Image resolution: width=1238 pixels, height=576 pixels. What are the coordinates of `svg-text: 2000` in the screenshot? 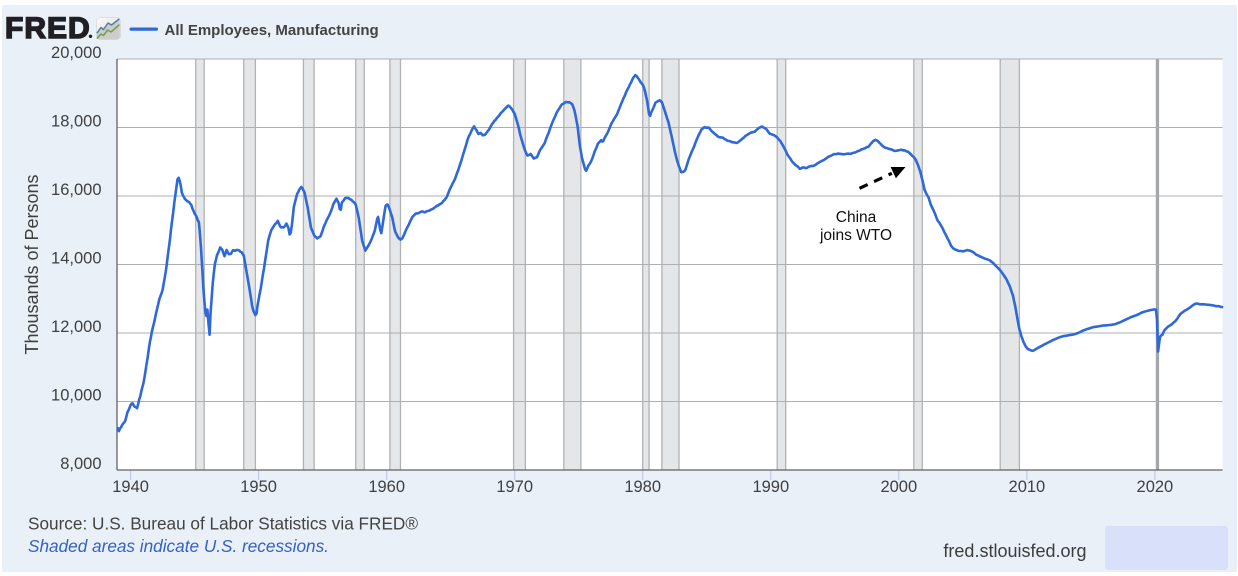 It's located at (898, 487).